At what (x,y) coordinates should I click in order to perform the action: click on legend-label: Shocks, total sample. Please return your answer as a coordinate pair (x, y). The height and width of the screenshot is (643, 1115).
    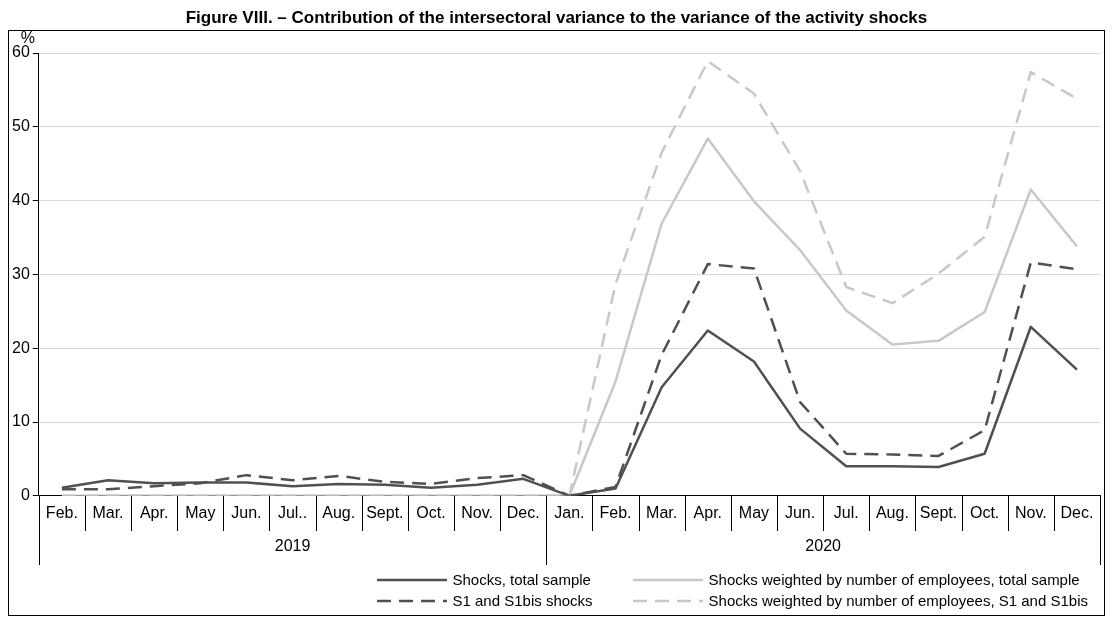
    Looking at the image, I should click on (521, 579).